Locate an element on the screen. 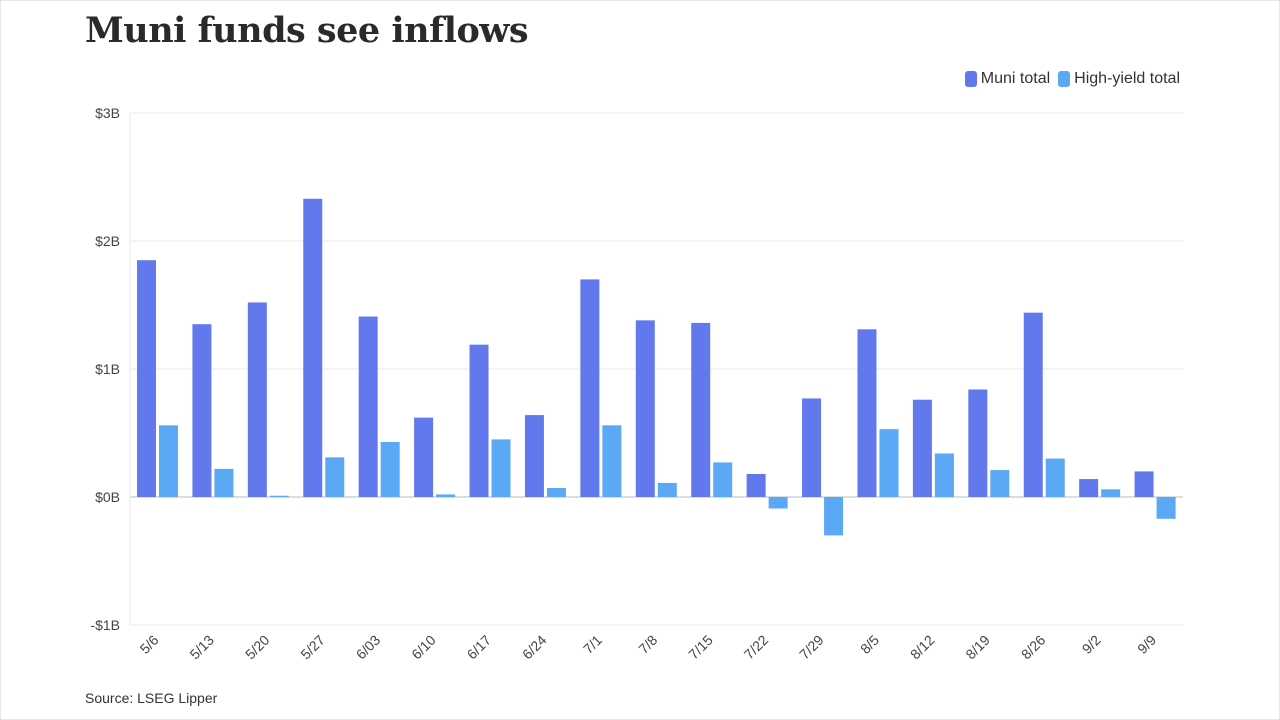 Image resolution: width=1280 pixels, height=720 pixels. x-tick-label: 7/8 is located at coordinates (647, 644).